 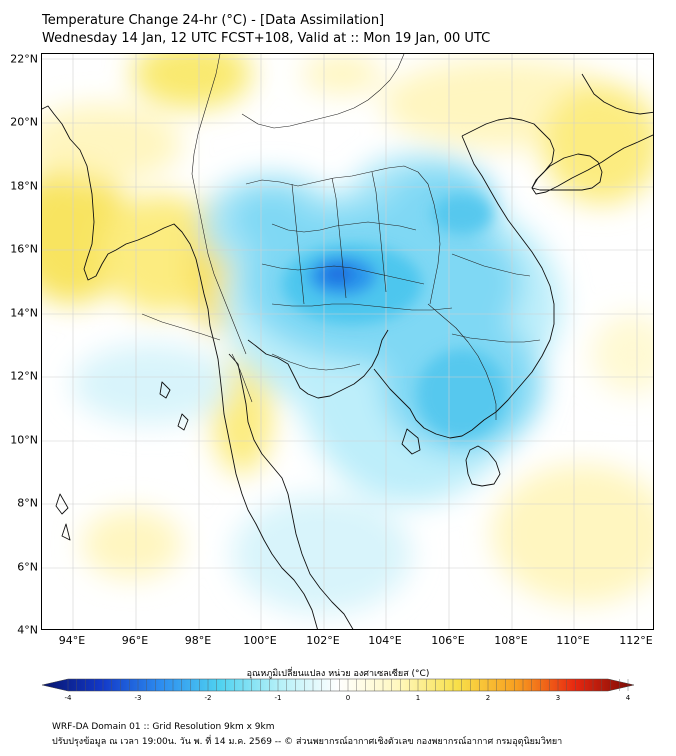 What do you see at coordinates (488, 698) in the screenshot?
I see `colorbar-tick: 2` at bounding box center [488, 698].